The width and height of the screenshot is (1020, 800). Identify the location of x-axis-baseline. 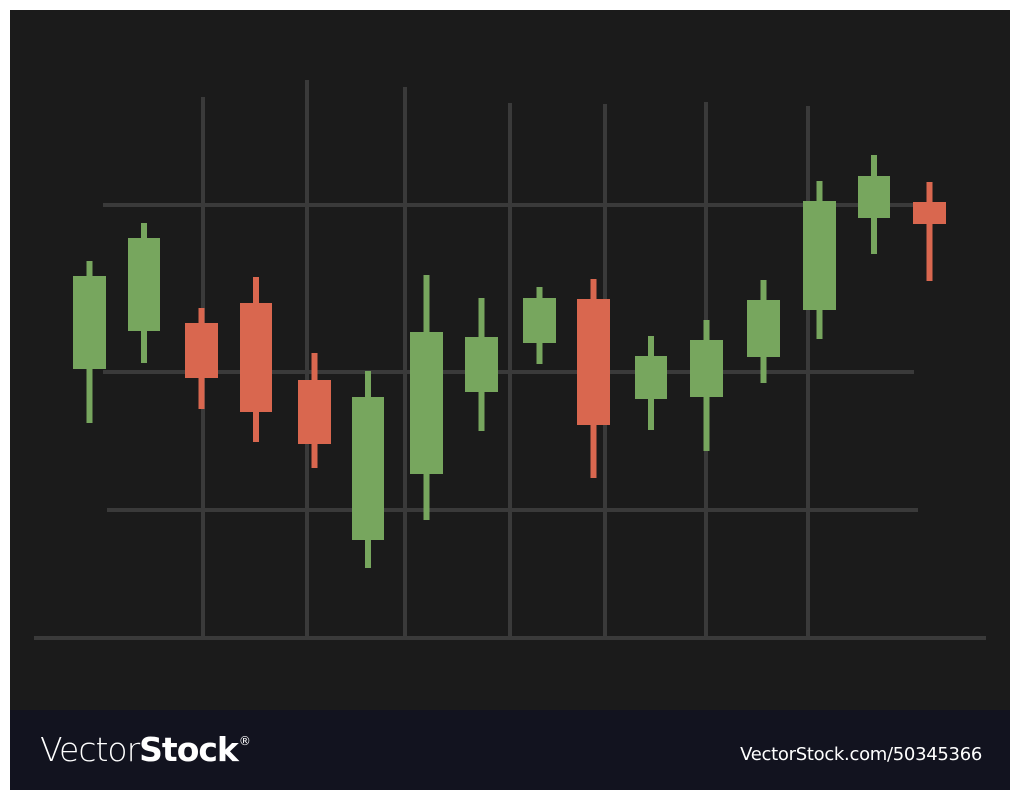
(510, 638).